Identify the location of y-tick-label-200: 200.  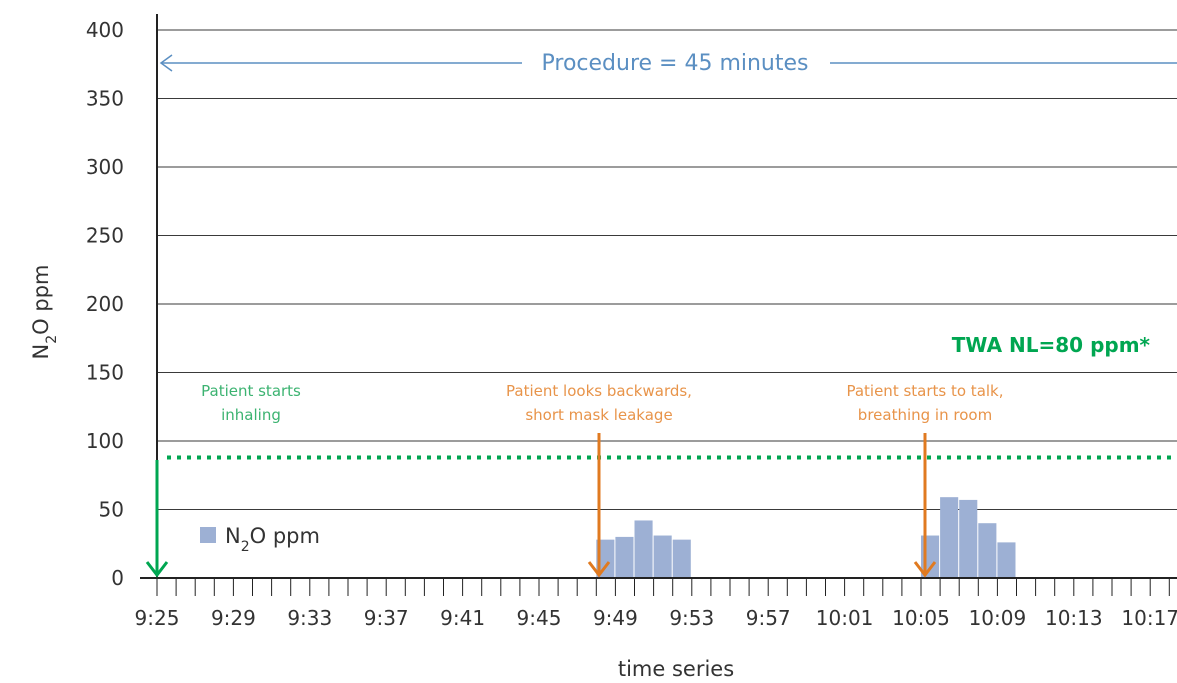
(105, 304).